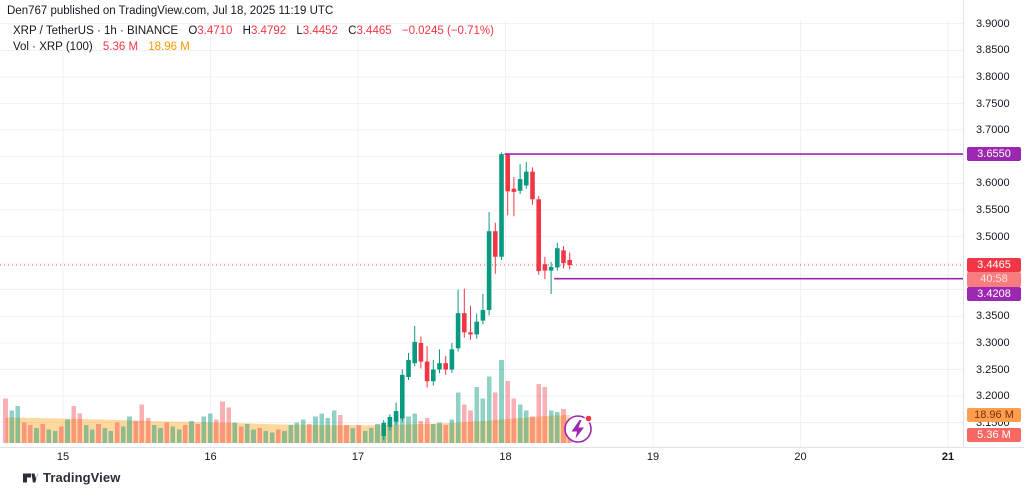  What do you see at coordinates (993, 369) in the screenshot?
I see `price-label: 3.2500` at bounding box center [993, 369].